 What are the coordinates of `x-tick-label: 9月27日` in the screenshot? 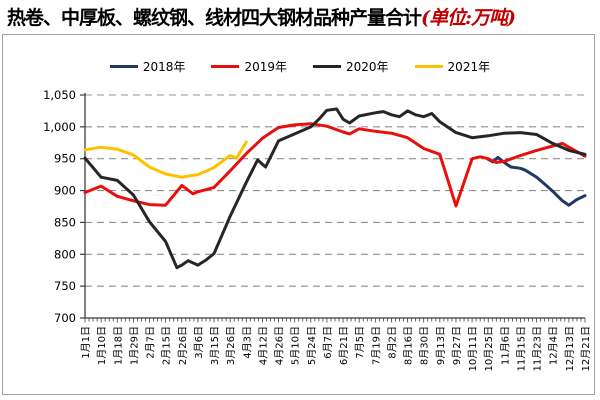 It's located at (457, 345).